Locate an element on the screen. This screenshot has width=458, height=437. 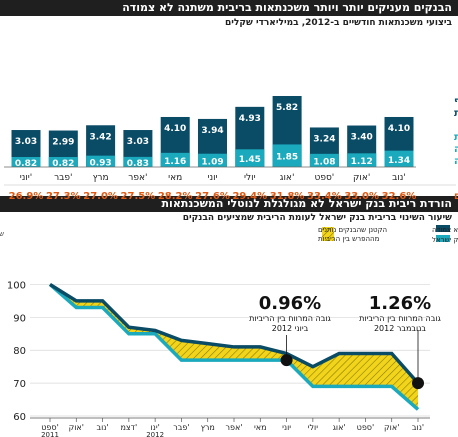
legend-mortgage-label: משכנתא לא צמודה is located at coordinates (445, 230).